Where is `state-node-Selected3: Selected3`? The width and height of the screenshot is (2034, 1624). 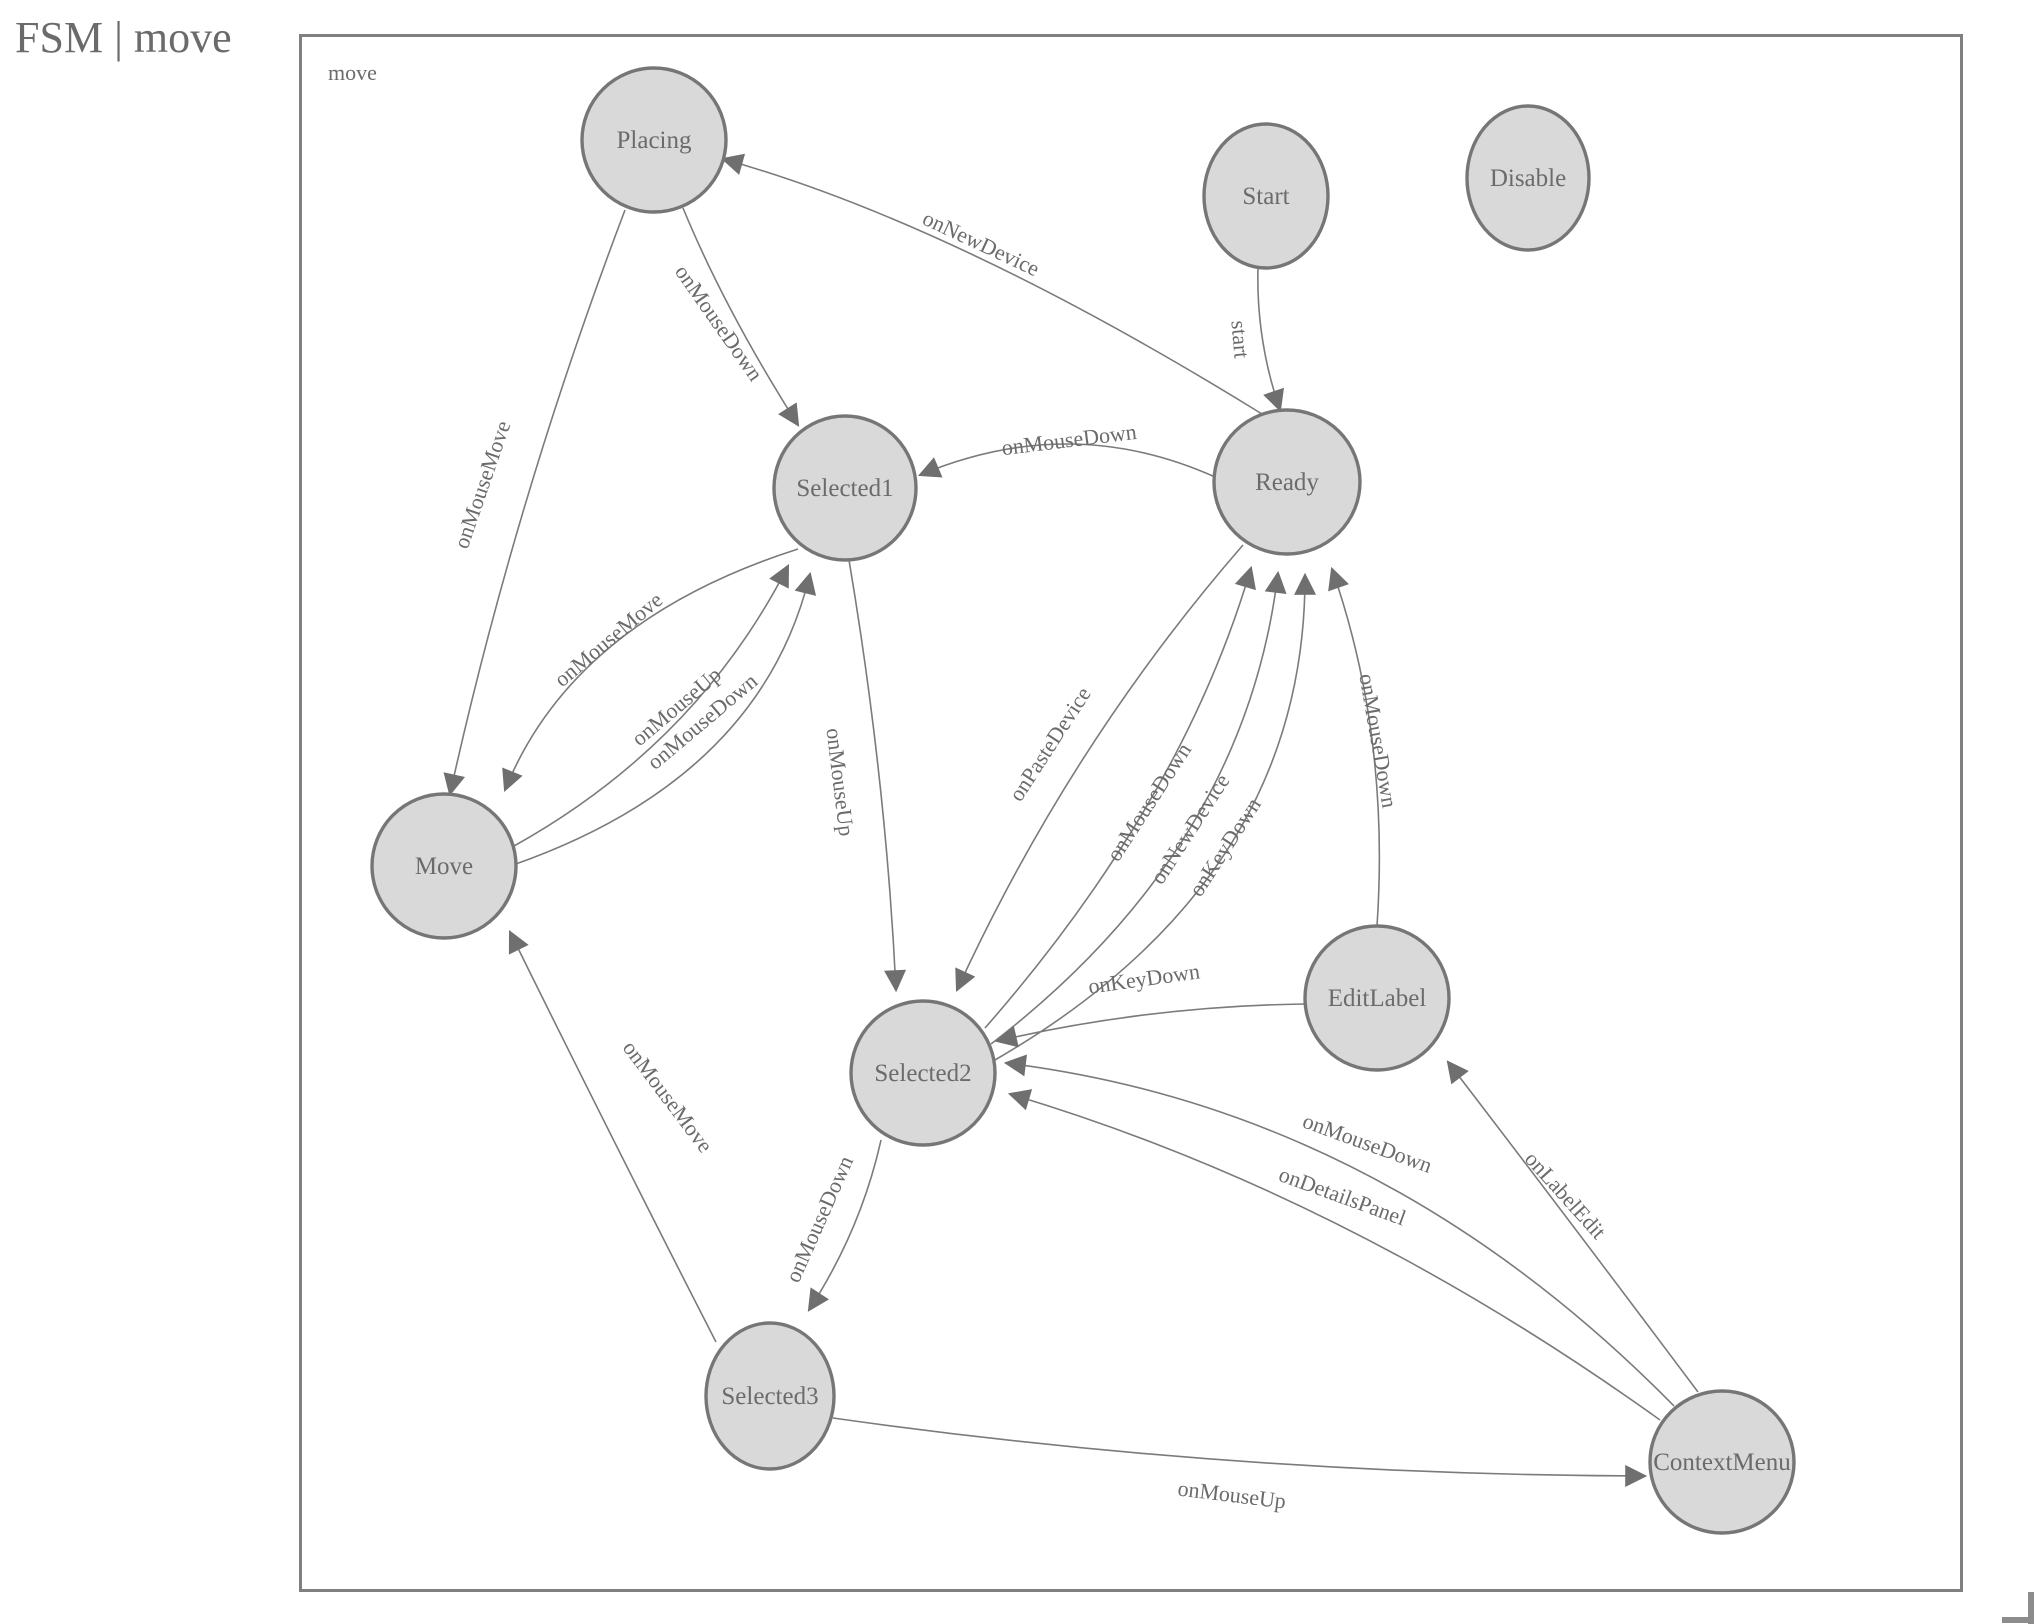 state-node-Selected3: Selected3 is located at coordinates (770, 1396).